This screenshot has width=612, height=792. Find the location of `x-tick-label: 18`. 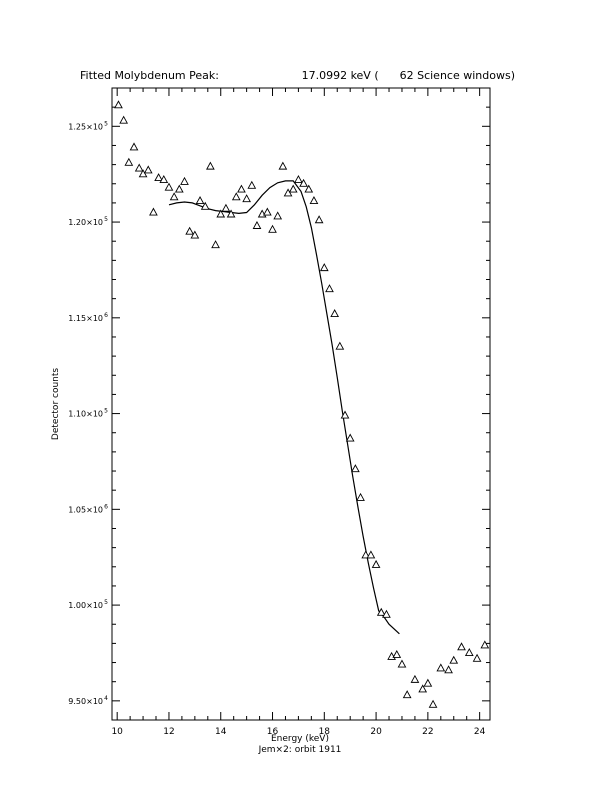

x-tick-label: 18 is located at coordinates (325, 732).